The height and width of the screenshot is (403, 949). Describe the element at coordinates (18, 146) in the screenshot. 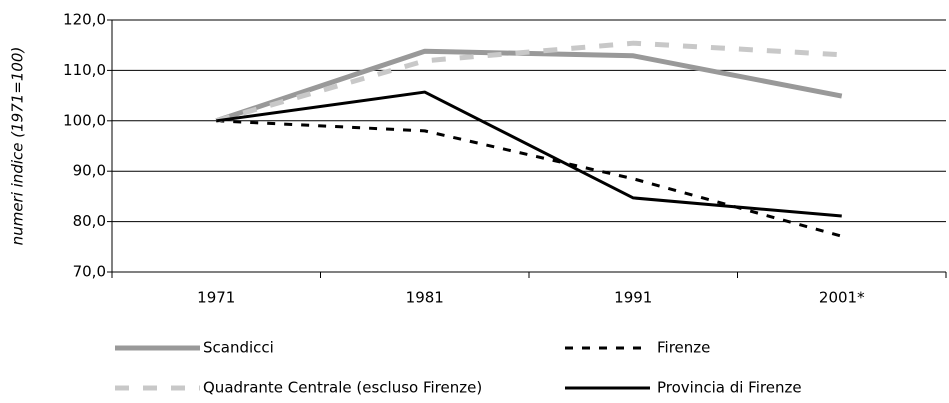

I see `y-axis-label: numeri indice (1971=100)` at that location.